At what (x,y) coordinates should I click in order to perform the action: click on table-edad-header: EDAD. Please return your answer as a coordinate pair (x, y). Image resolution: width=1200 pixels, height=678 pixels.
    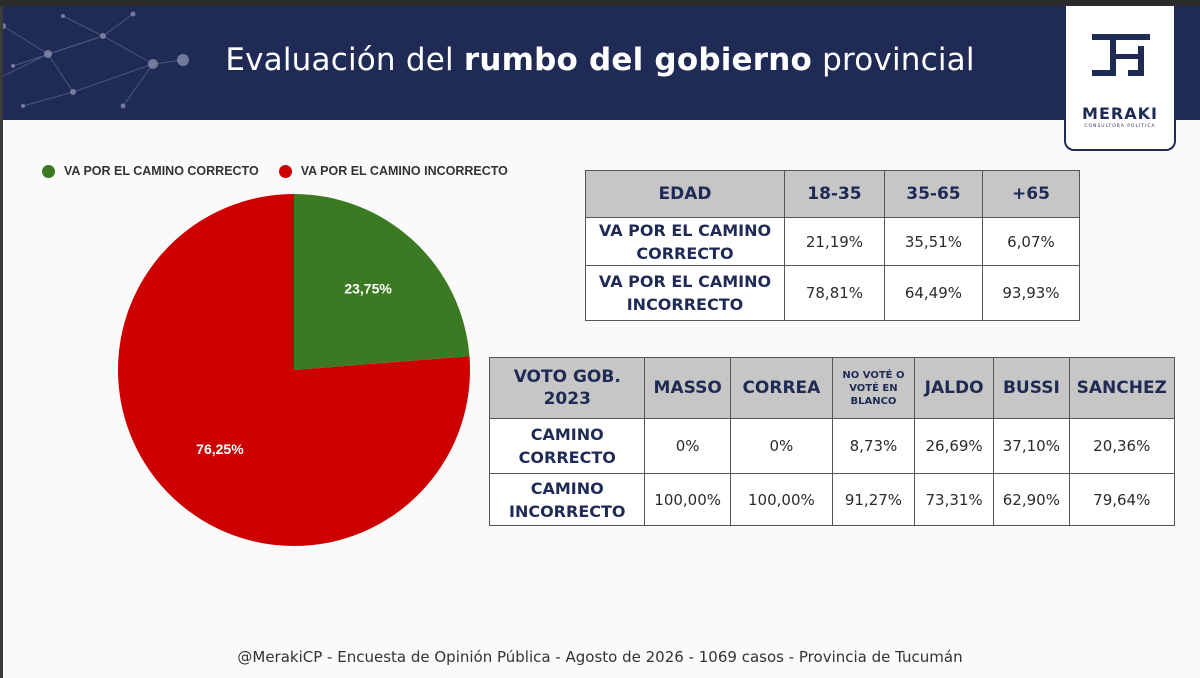
    Looking at the image, I should click on (685, 194).